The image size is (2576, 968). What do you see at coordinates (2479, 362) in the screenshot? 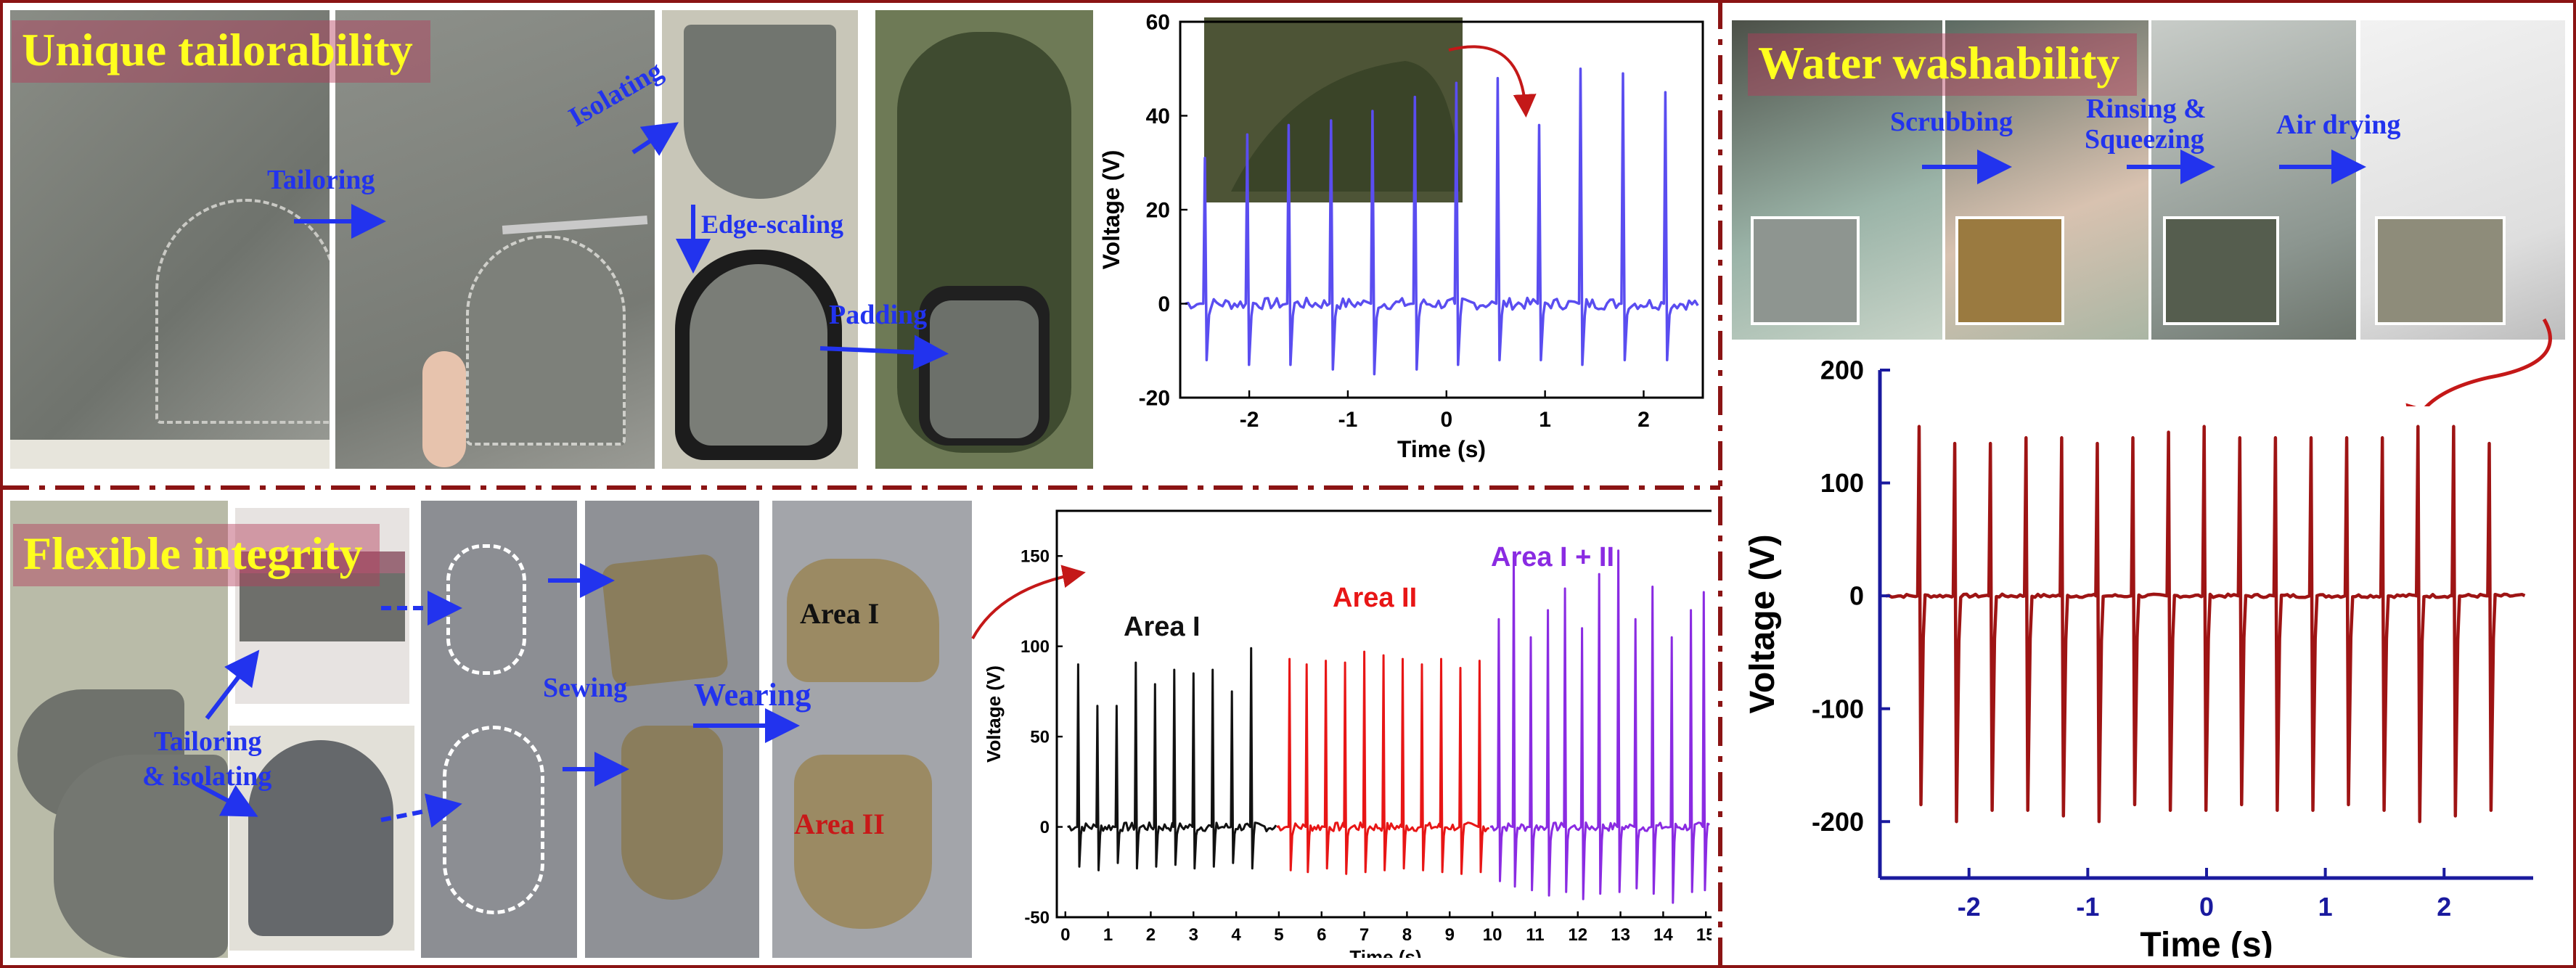
I see `washability-callout-arrow` at bounding box center [2479, 362].